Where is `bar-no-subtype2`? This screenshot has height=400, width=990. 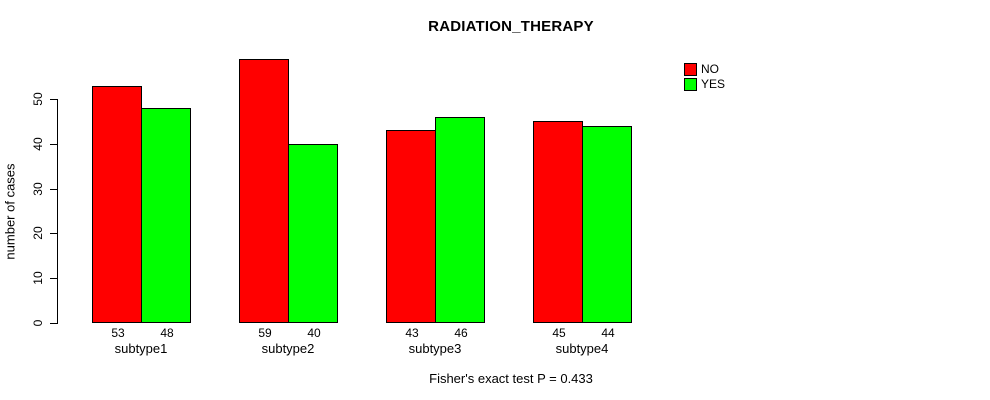 bar-no-subtype2 is located at coordinates (264, 191).